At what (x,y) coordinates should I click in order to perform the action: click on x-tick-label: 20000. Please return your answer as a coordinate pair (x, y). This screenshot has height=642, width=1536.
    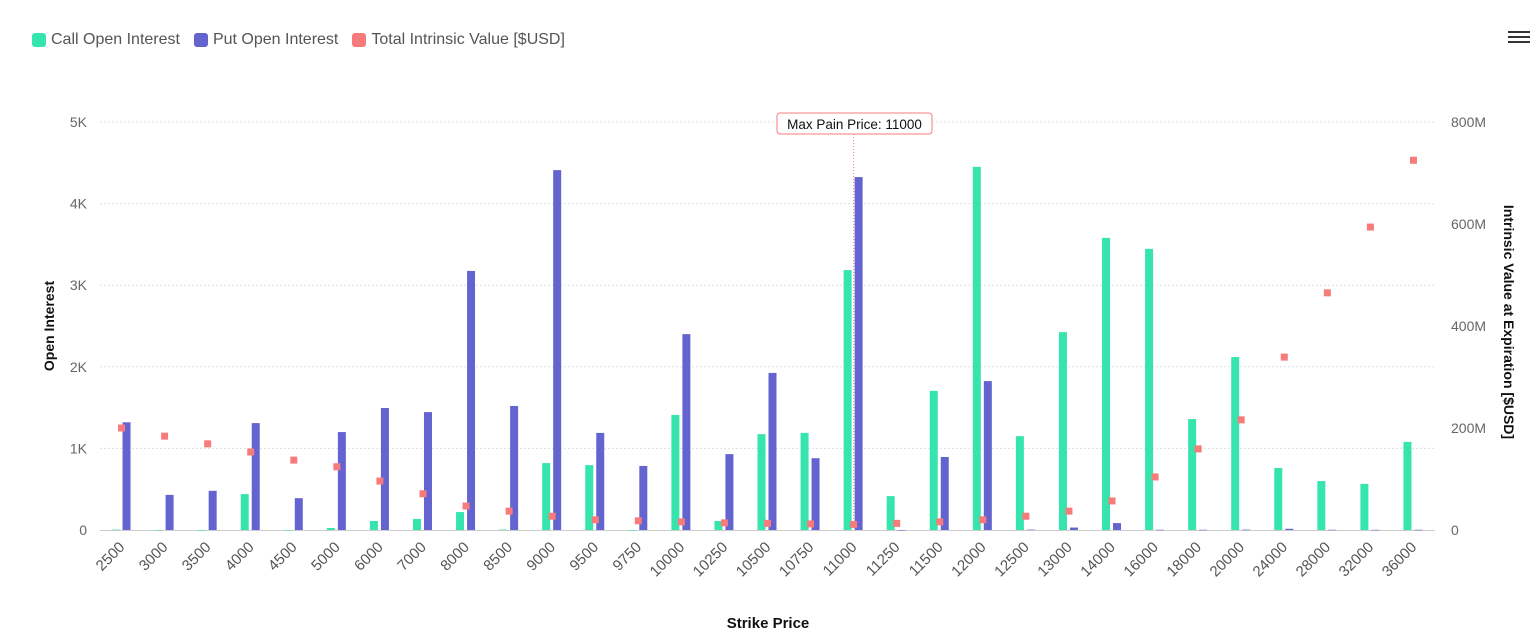
    Looking at the image, I should click on (1228, 560).